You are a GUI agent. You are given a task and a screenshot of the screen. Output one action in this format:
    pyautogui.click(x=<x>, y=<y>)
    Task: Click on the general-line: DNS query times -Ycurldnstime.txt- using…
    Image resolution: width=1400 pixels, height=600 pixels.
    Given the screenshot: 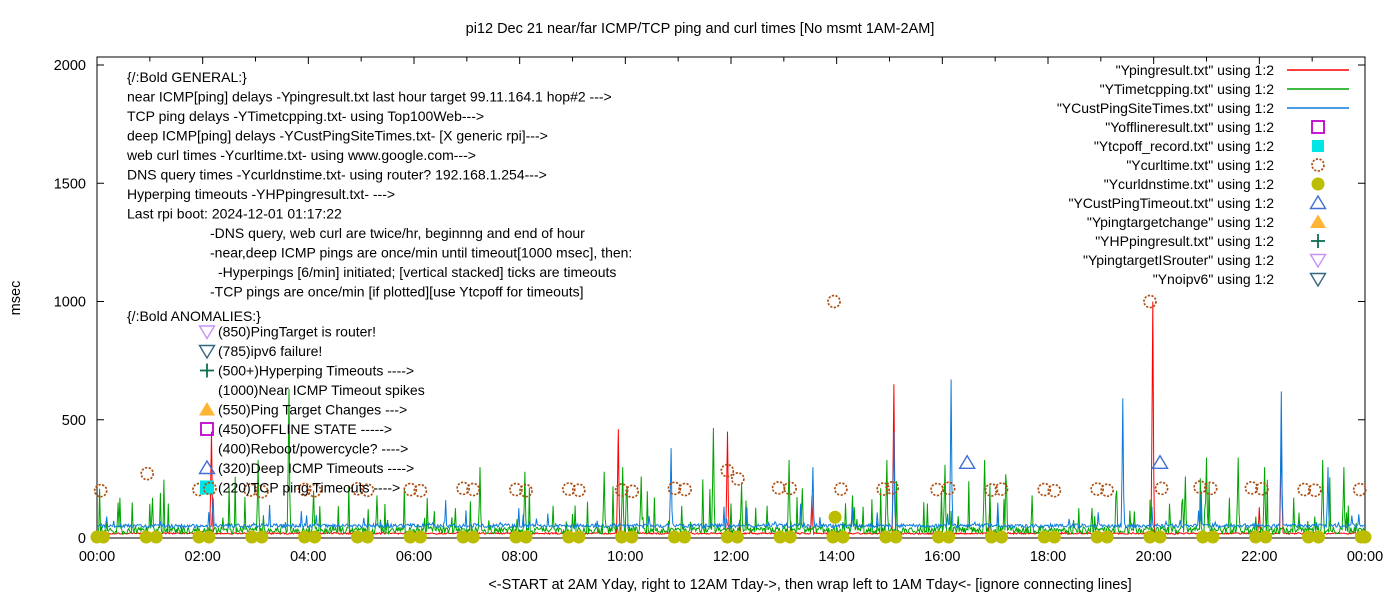 What is the action you would take?
    pyautogui.click(x=337, y=175)
    